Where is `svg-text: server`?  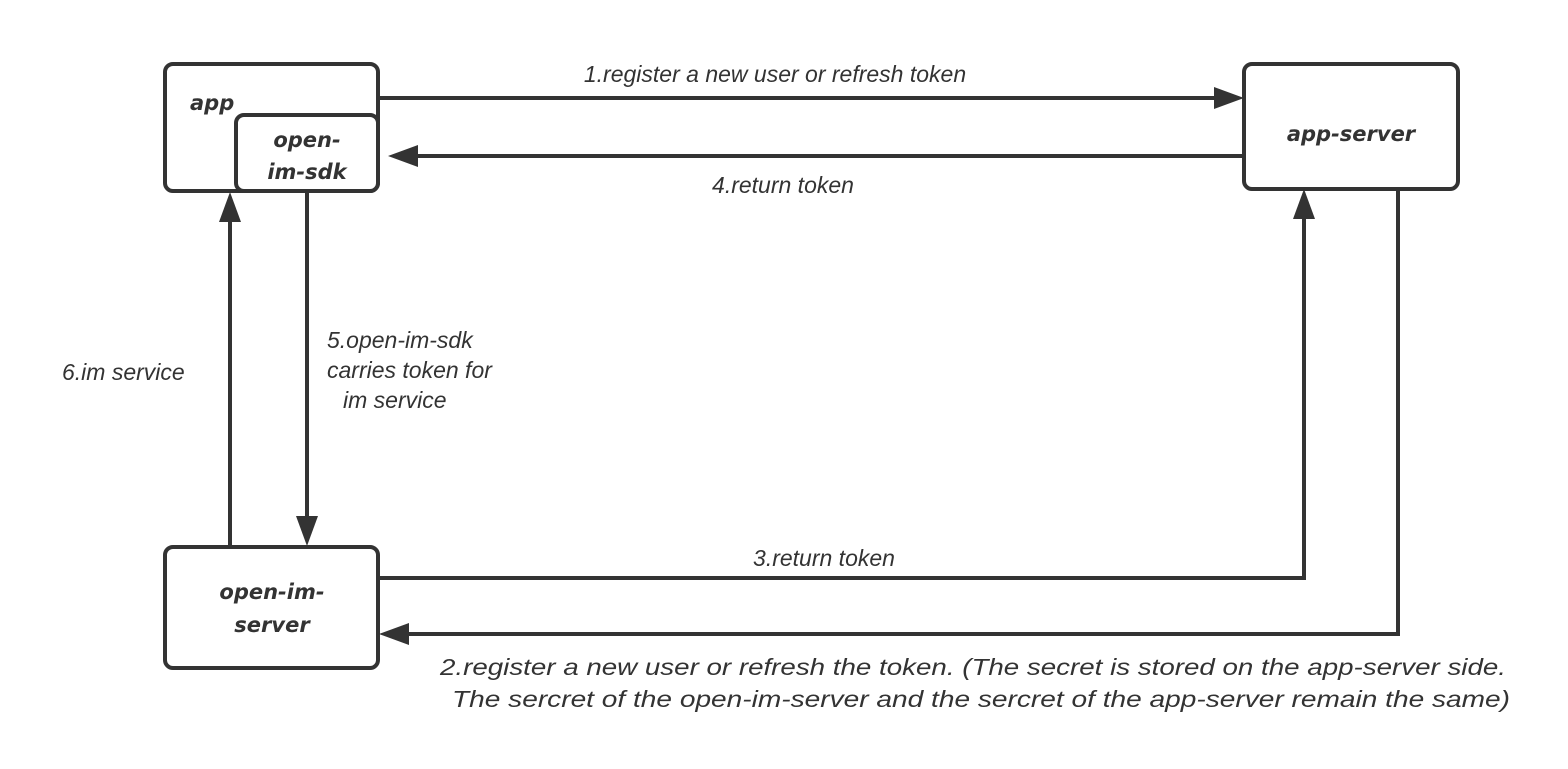 svg-text: server is located at coordinates (272, 625).